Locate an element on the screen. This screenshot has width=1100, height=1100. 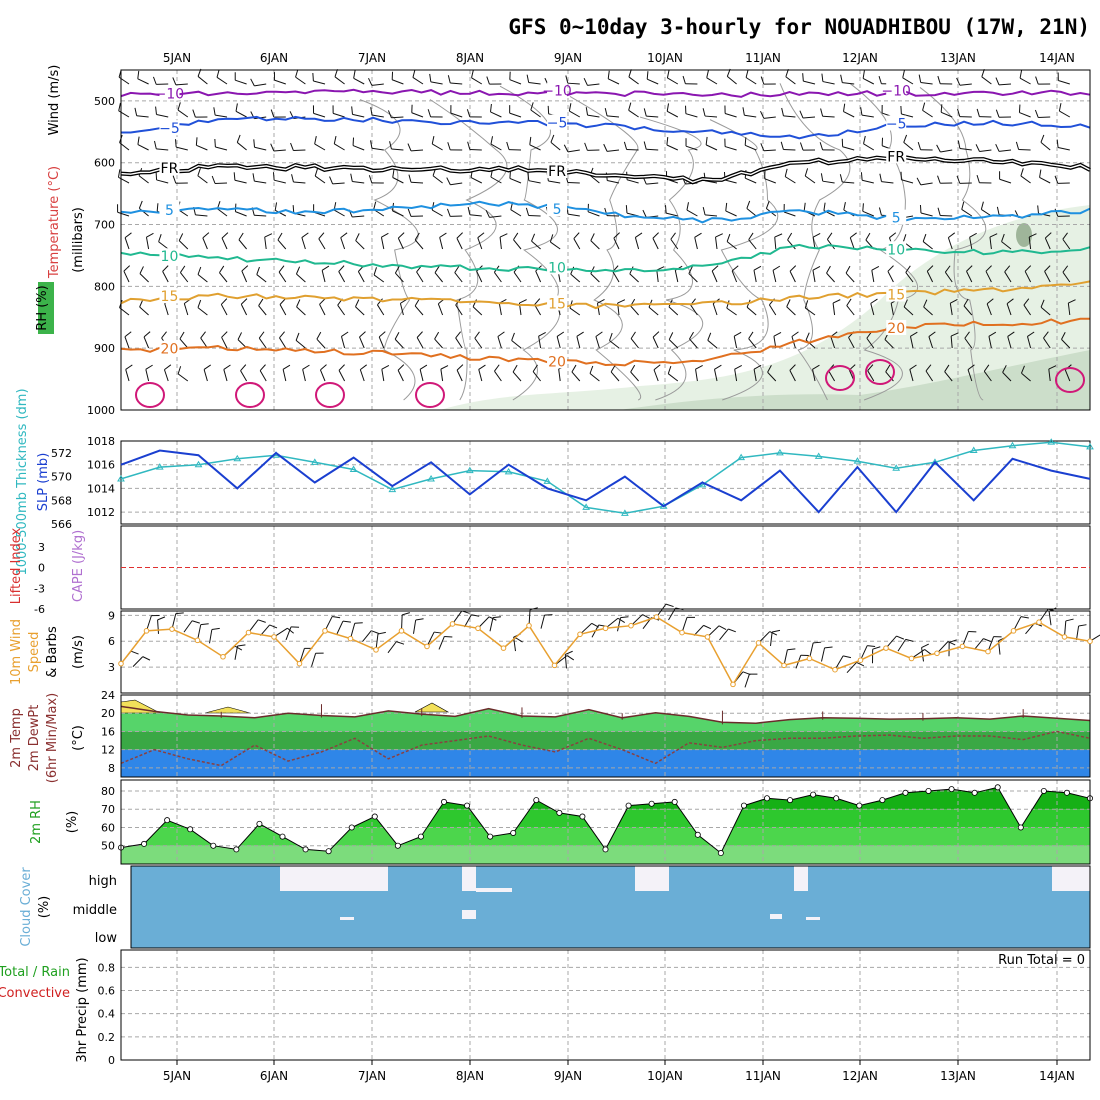
precip-tick-label: 0.8 is located at coordinates (107, 967).